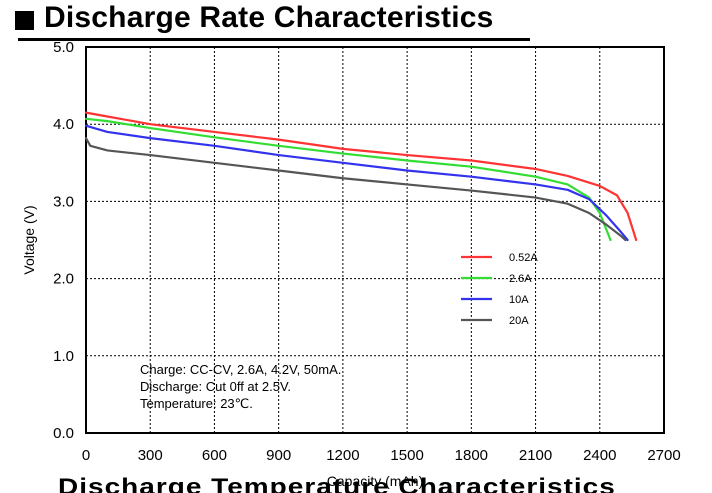  I want to click on y-axis-label: Voltage (V), so click(29, 239).